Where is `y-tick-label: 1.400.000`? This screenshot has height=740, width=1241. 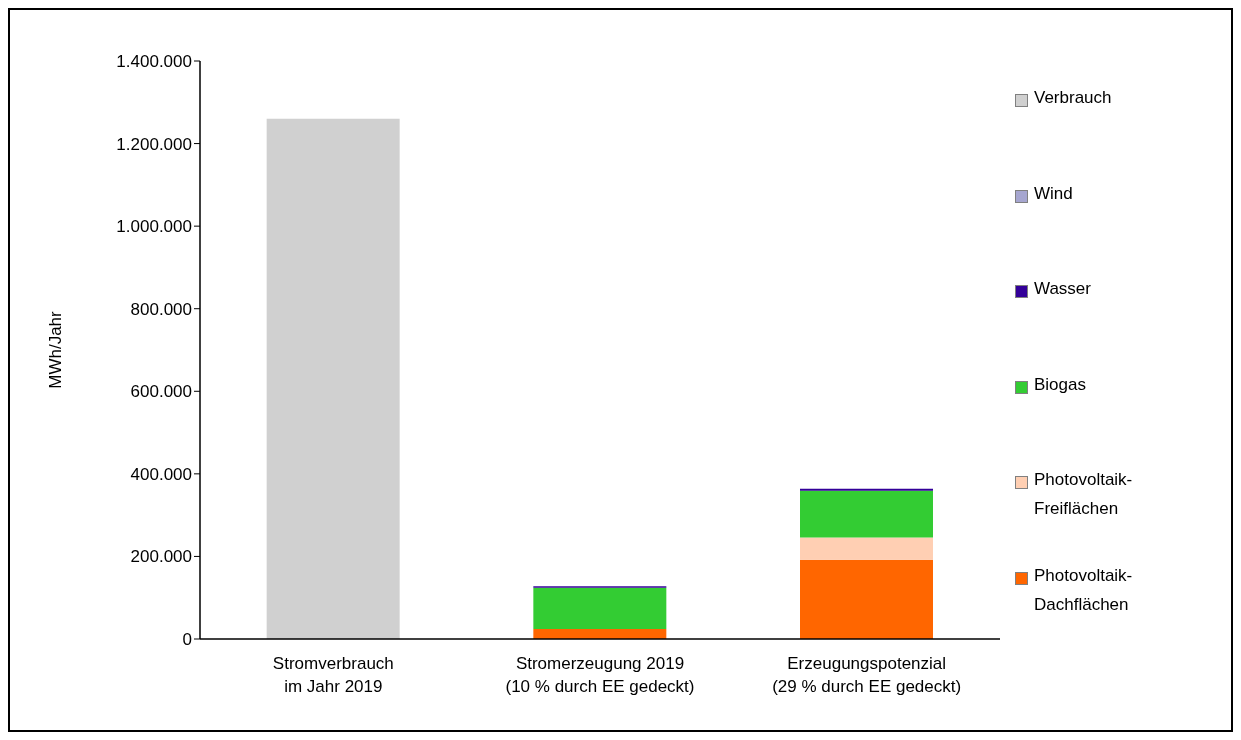 y-tick-label: 1.400.000 is located at coordinates (154, 62).